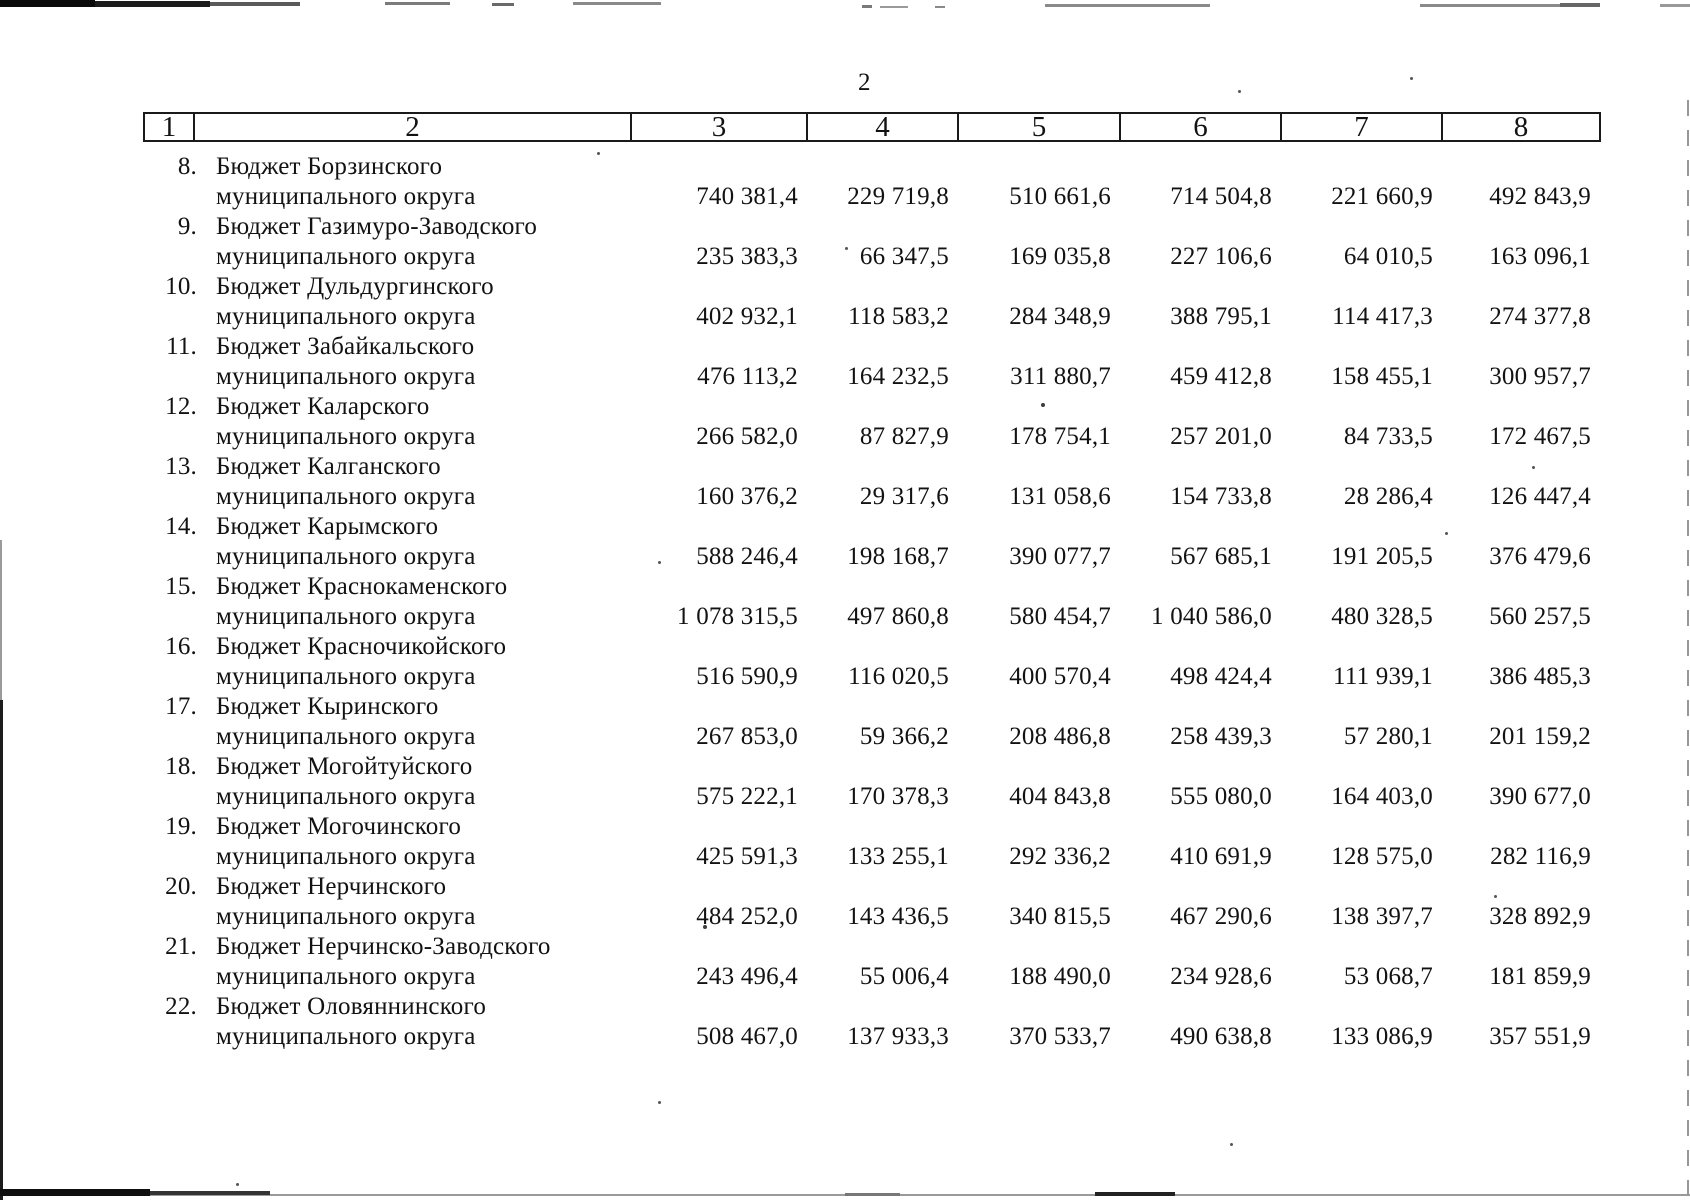 The width and height of the screenshot is (1690, 1200). What do you see at coordinates (355, 286) in the screenshot?
I see `row-name-line1: Бюджет Дульдургинского` at bounding box center [355, 286].